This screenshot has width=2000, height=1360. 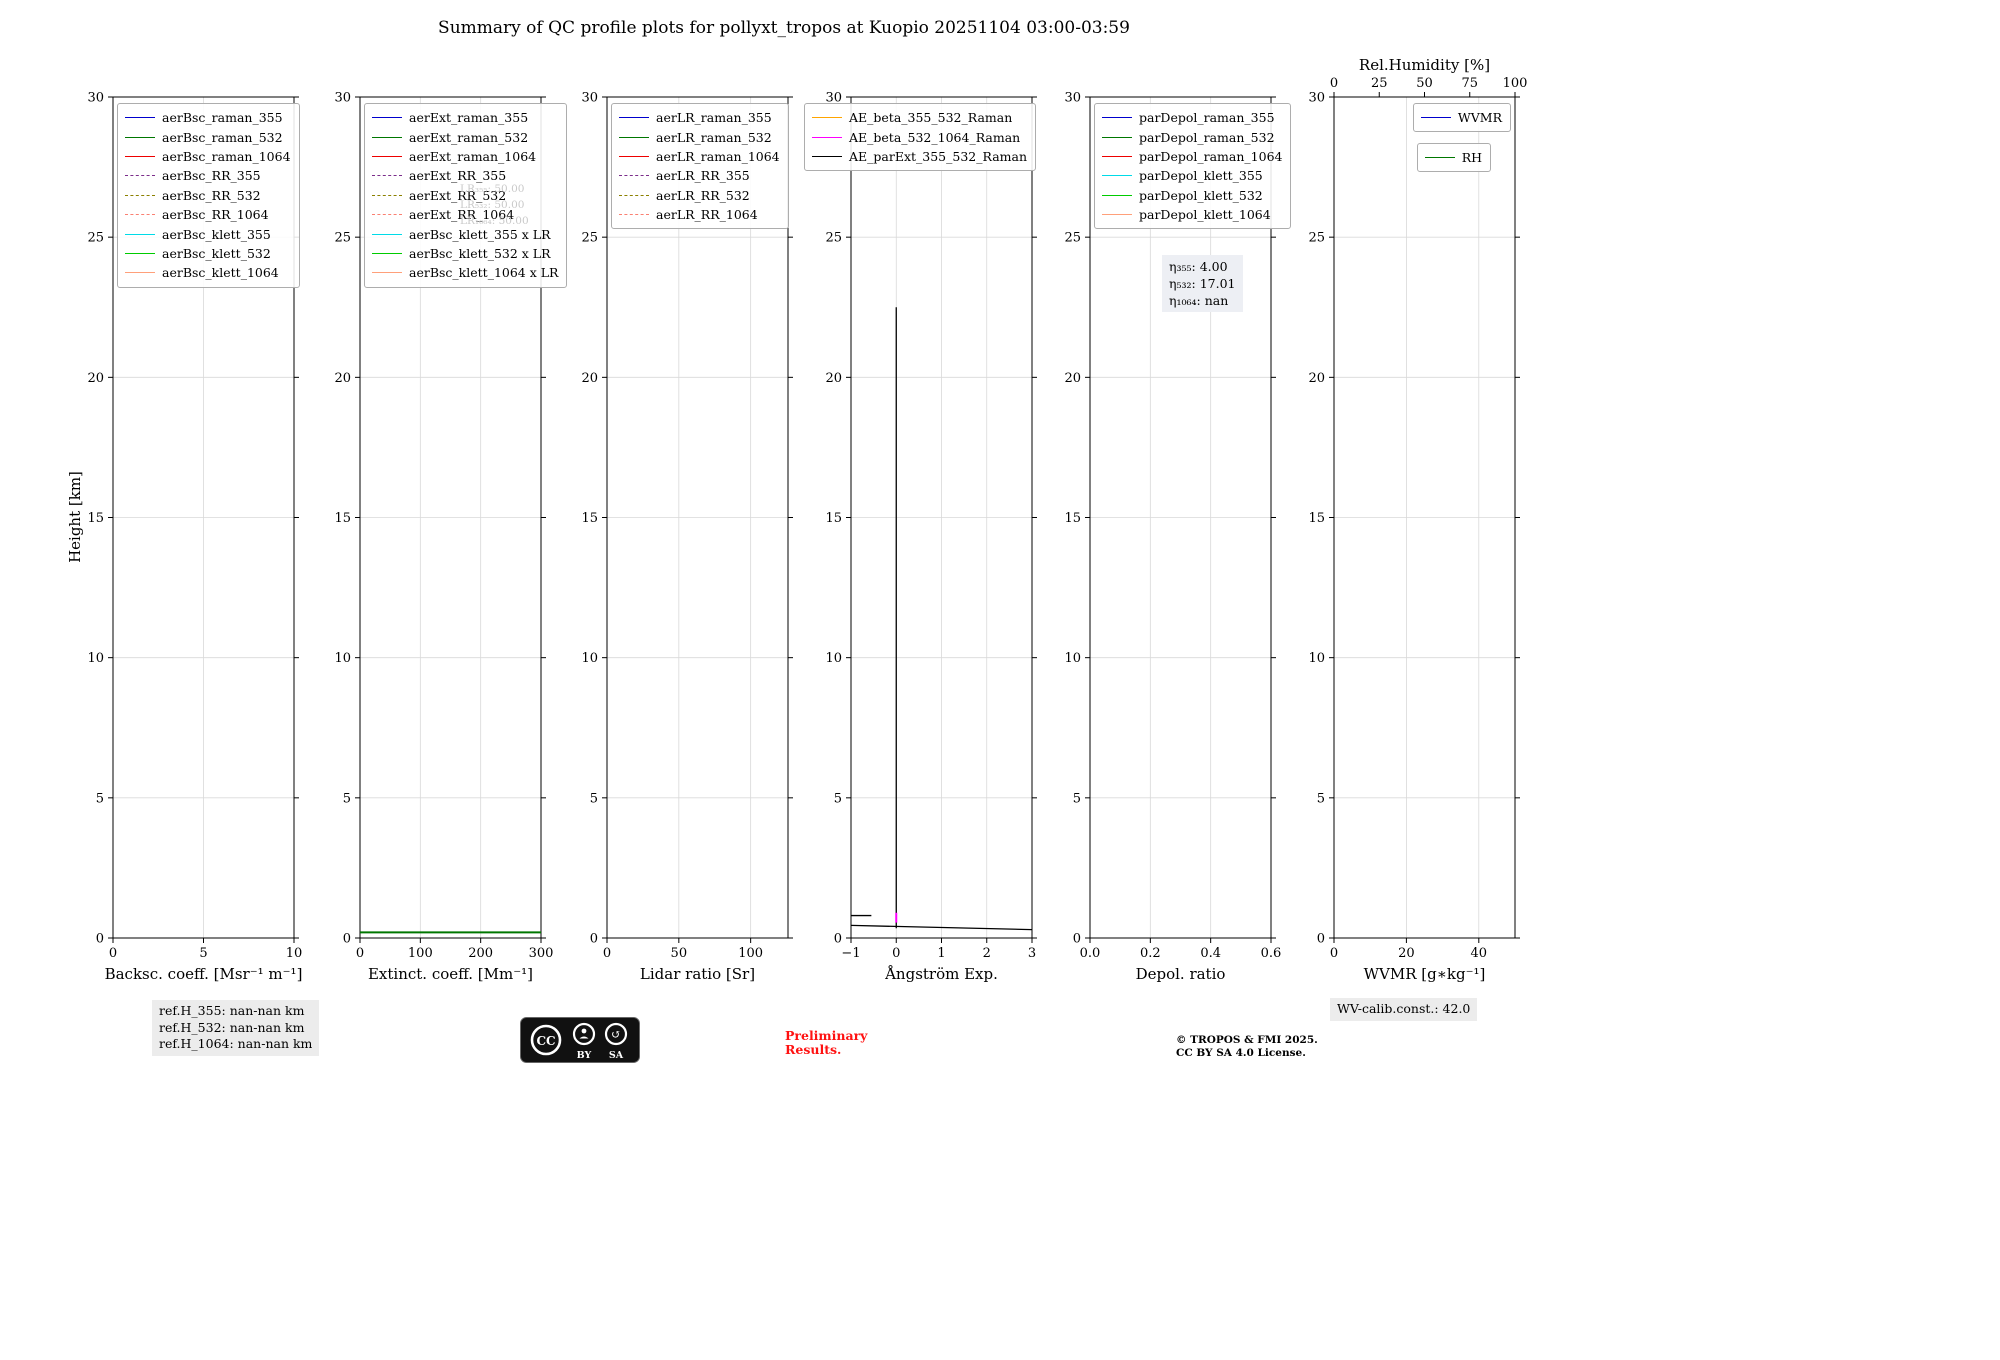 I want to click on top-tick-label: 50, so click(x=1424, y=83).